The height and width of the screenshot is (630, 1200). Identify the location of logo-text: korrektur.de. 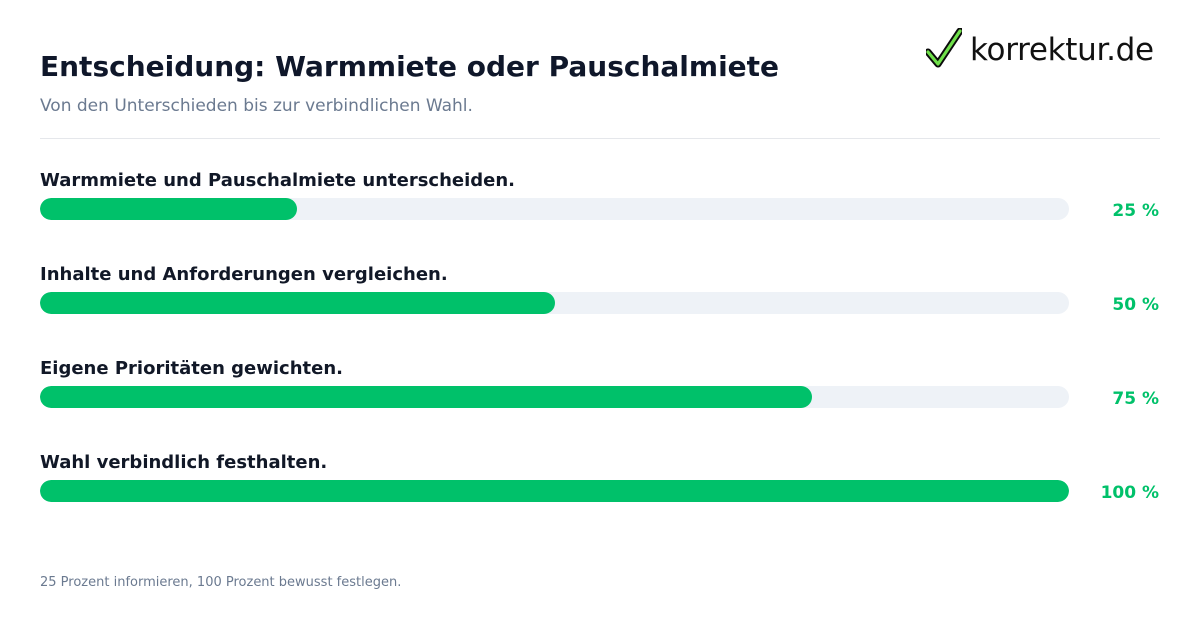
(1062, 50).